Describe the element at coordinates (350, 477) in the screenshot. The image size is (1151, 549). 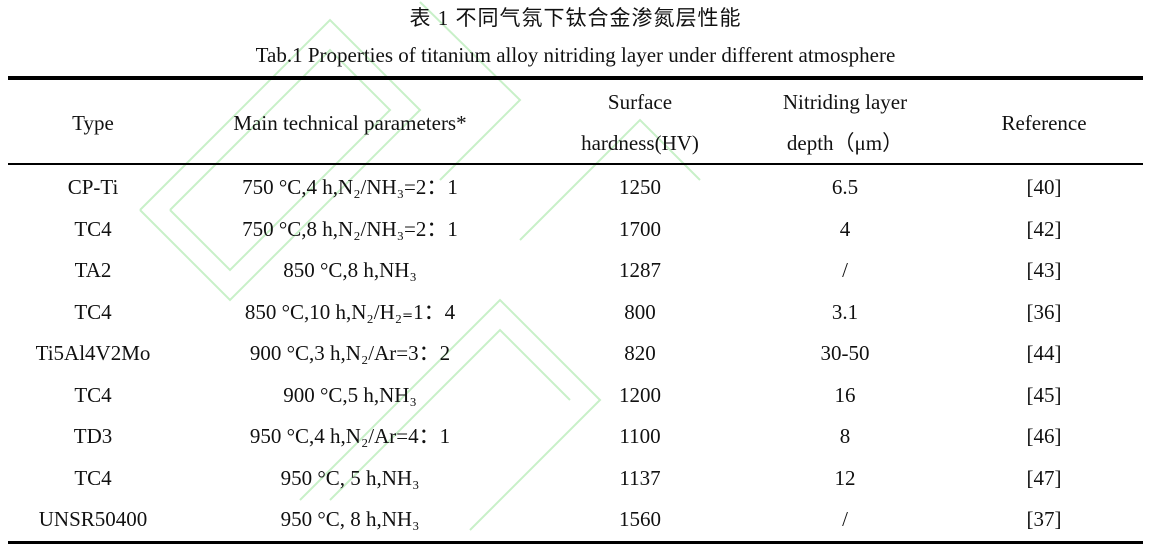
I see `cell-params: 950 °C, 5 h,NH₃` at that location.